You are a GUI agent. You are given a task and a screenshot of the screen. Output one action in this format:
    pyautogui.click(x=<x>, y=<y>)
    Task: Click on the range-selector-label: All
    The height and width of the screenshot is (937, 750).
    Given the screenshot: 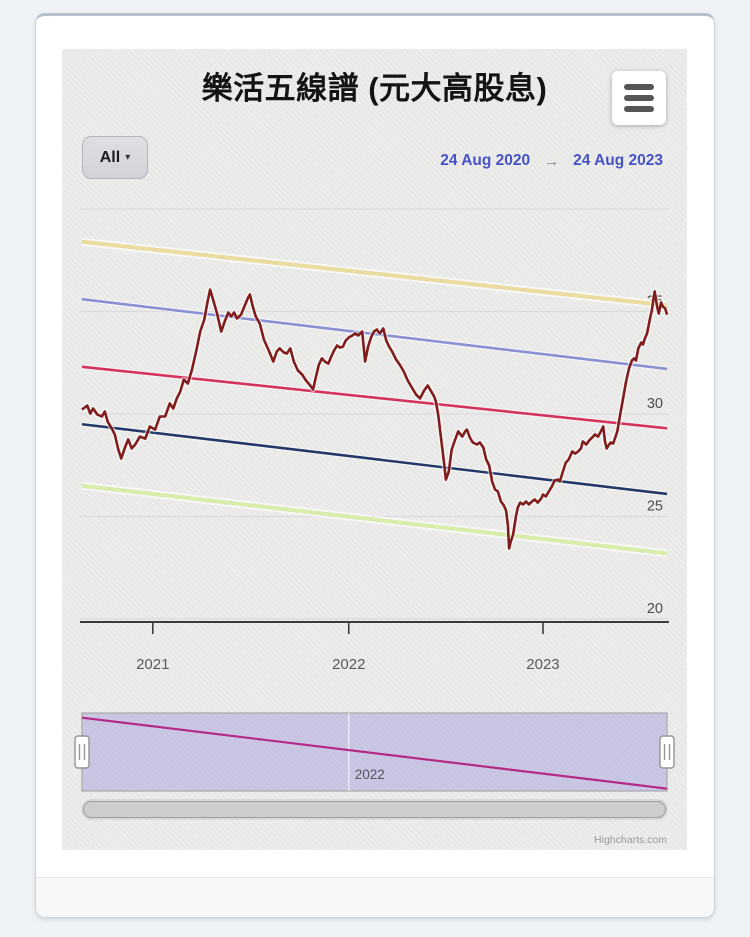 What is the action you would take?
    pyautogui.click(x=110, y=157)
    